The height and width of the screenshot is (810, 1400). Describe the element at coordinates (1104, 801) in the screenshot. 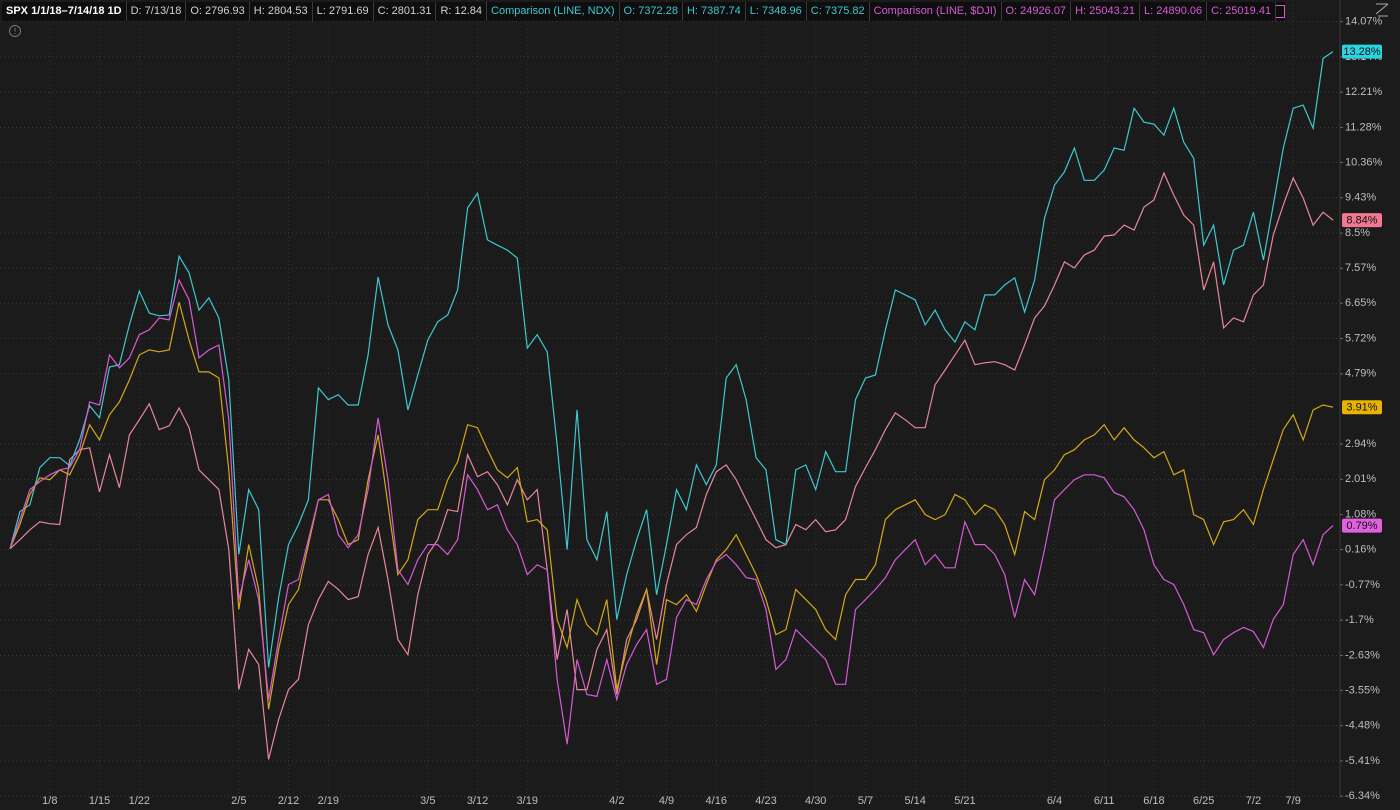

I see `x-tick-label: 6/11` at that location.